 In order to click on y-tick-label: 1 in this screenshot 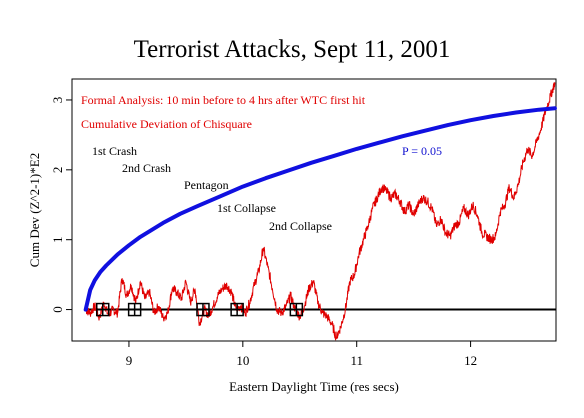, I will do `click(57, 239)`.